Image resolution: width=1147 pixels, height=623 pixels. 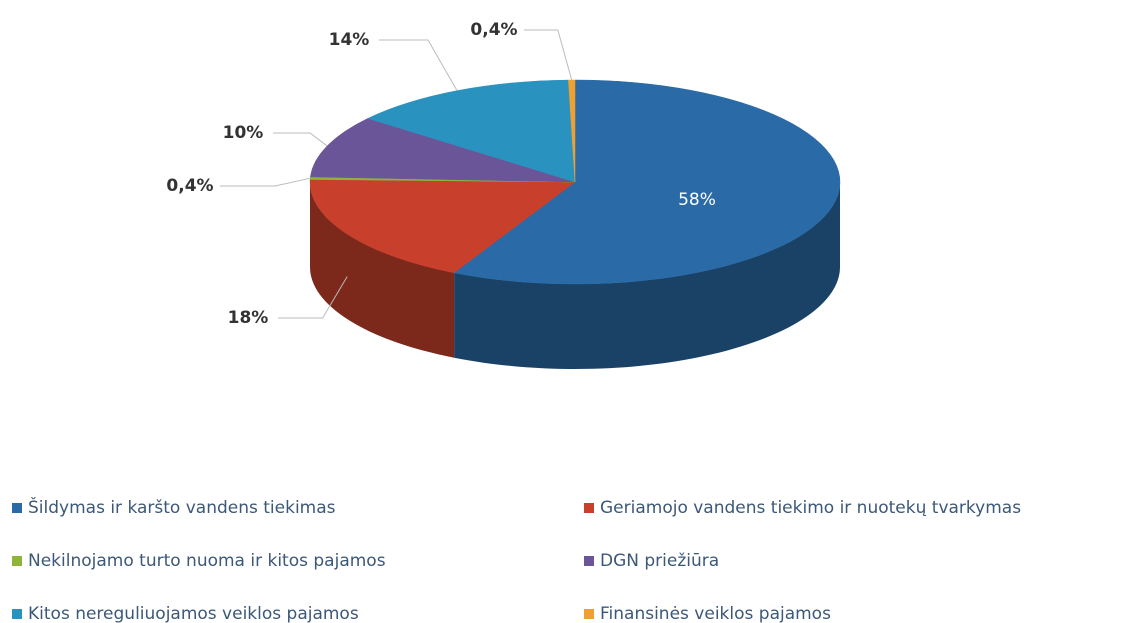 What do you see at coordinates (659, 561) in the screenshot?
I see `legend-label: DGN priežiūra` at bounding box center [659, 561].